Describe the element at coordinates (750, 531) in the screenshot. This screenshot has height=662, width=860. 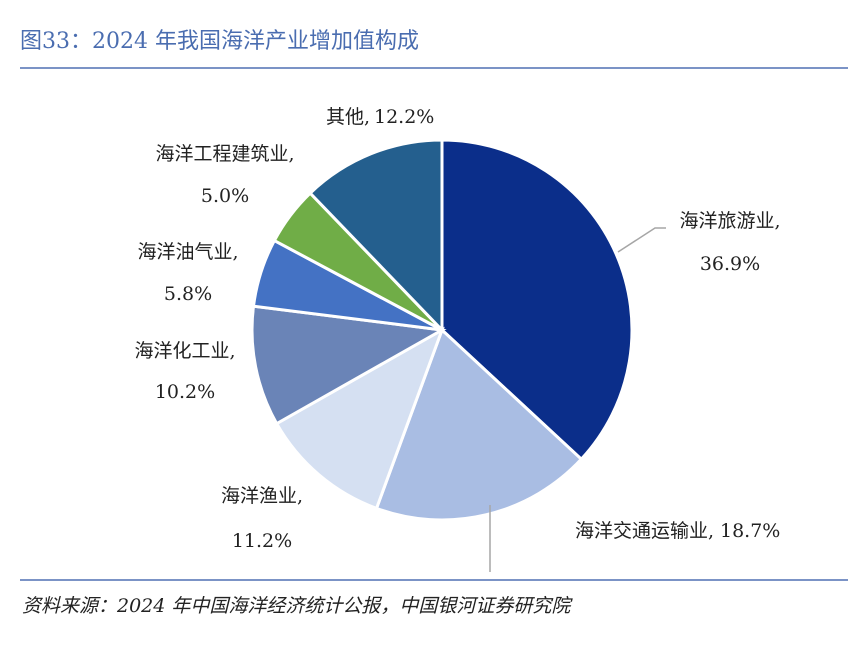
I see `value-label: 18.7%` at that location.